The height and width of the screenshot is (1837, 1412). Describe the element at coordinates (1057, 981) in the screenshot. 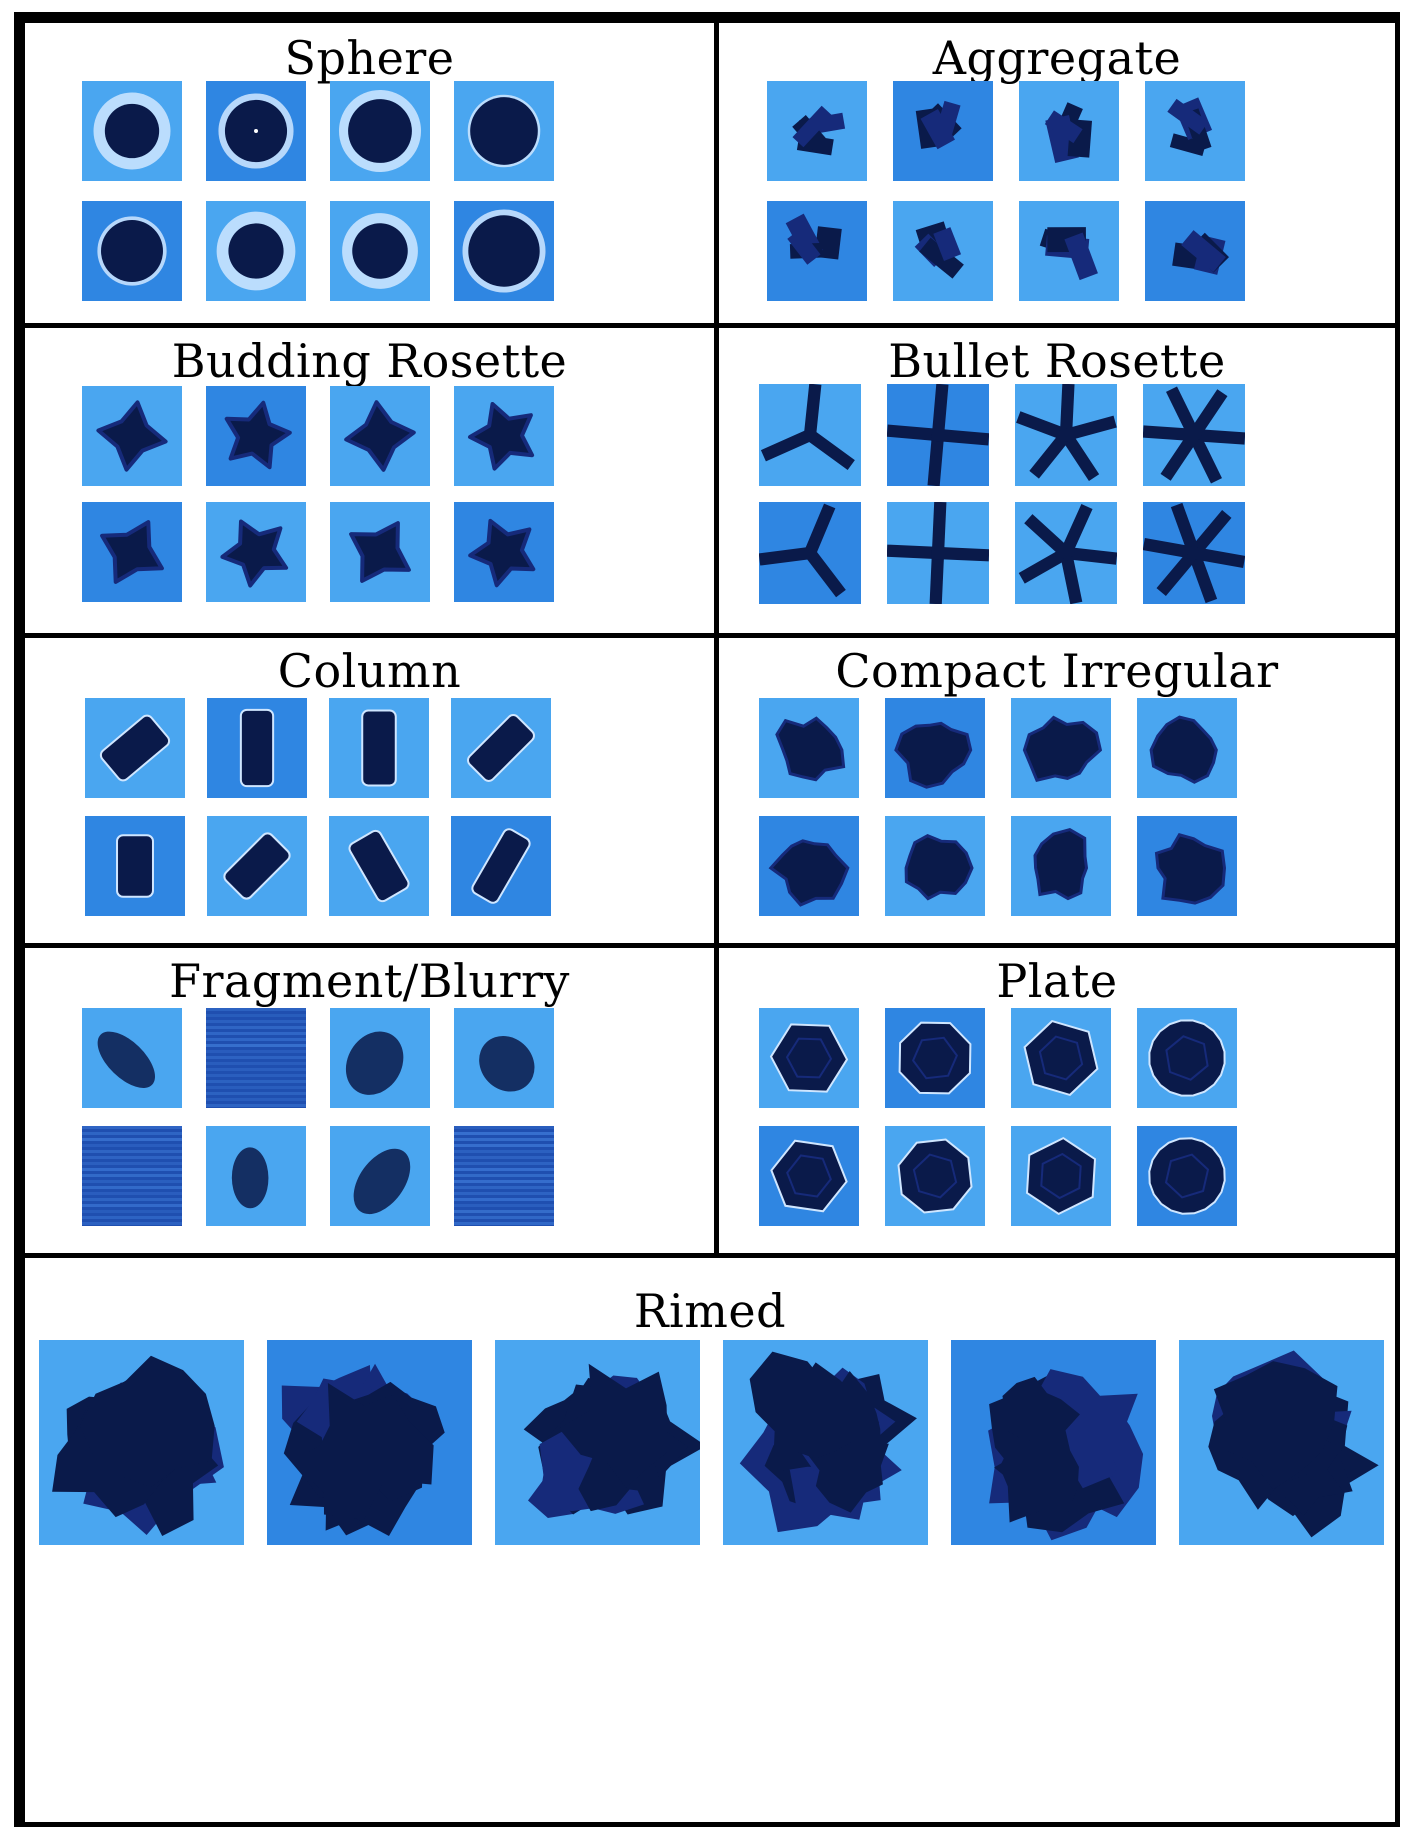

I see `panel-title: Plate` at that location.